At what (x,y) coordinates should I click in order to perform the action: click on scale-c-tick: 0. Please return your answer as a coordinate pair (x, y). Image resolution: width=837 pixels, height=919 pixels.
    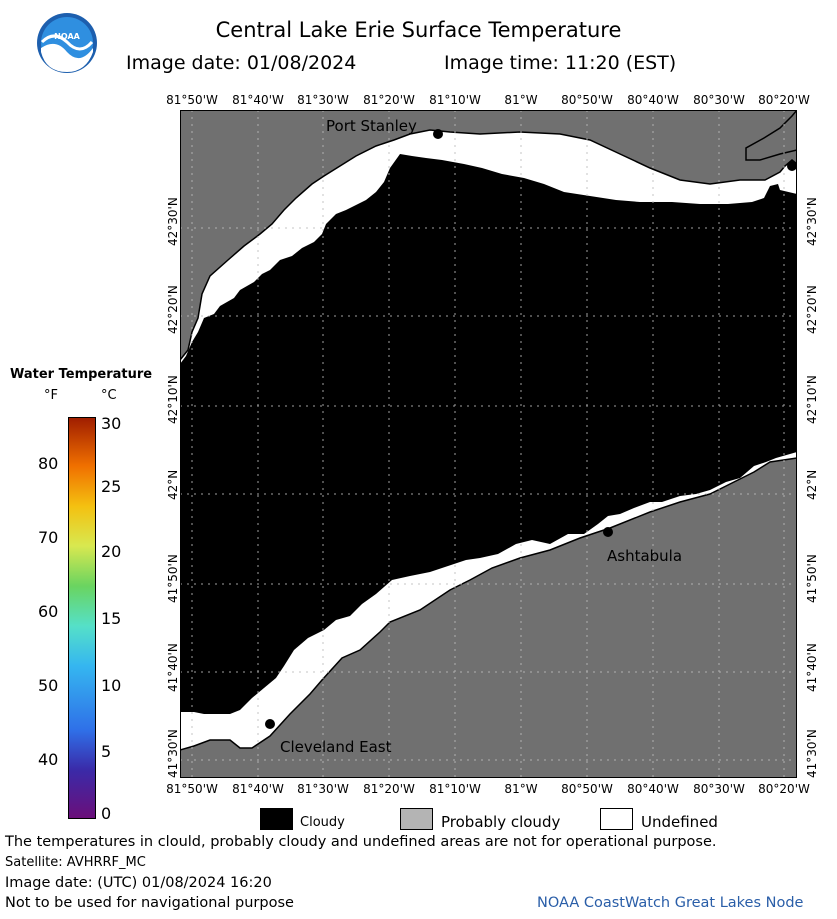
    Looking at the image, I should click on (106, 813).